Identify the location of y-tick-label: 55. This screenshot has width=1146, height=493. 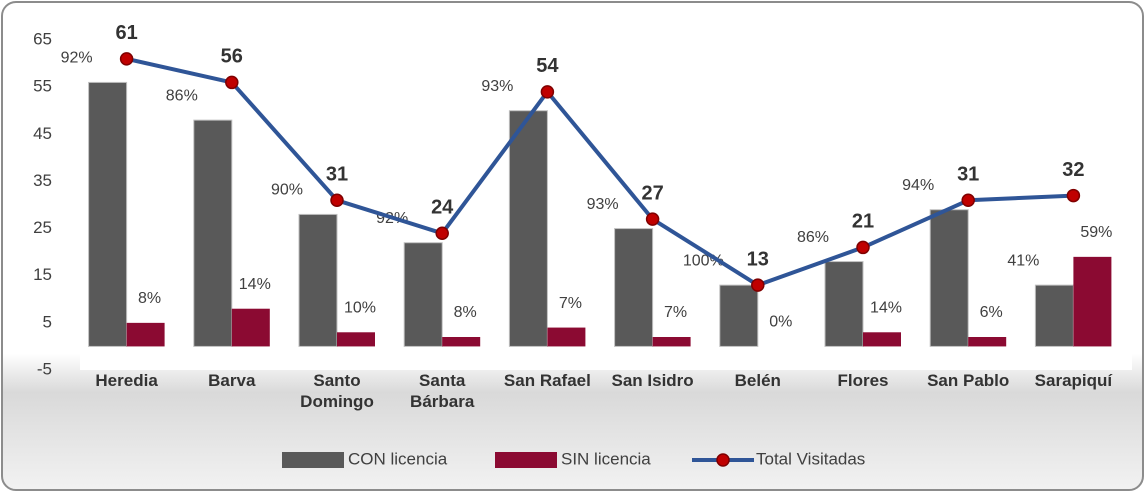
(42, 86).